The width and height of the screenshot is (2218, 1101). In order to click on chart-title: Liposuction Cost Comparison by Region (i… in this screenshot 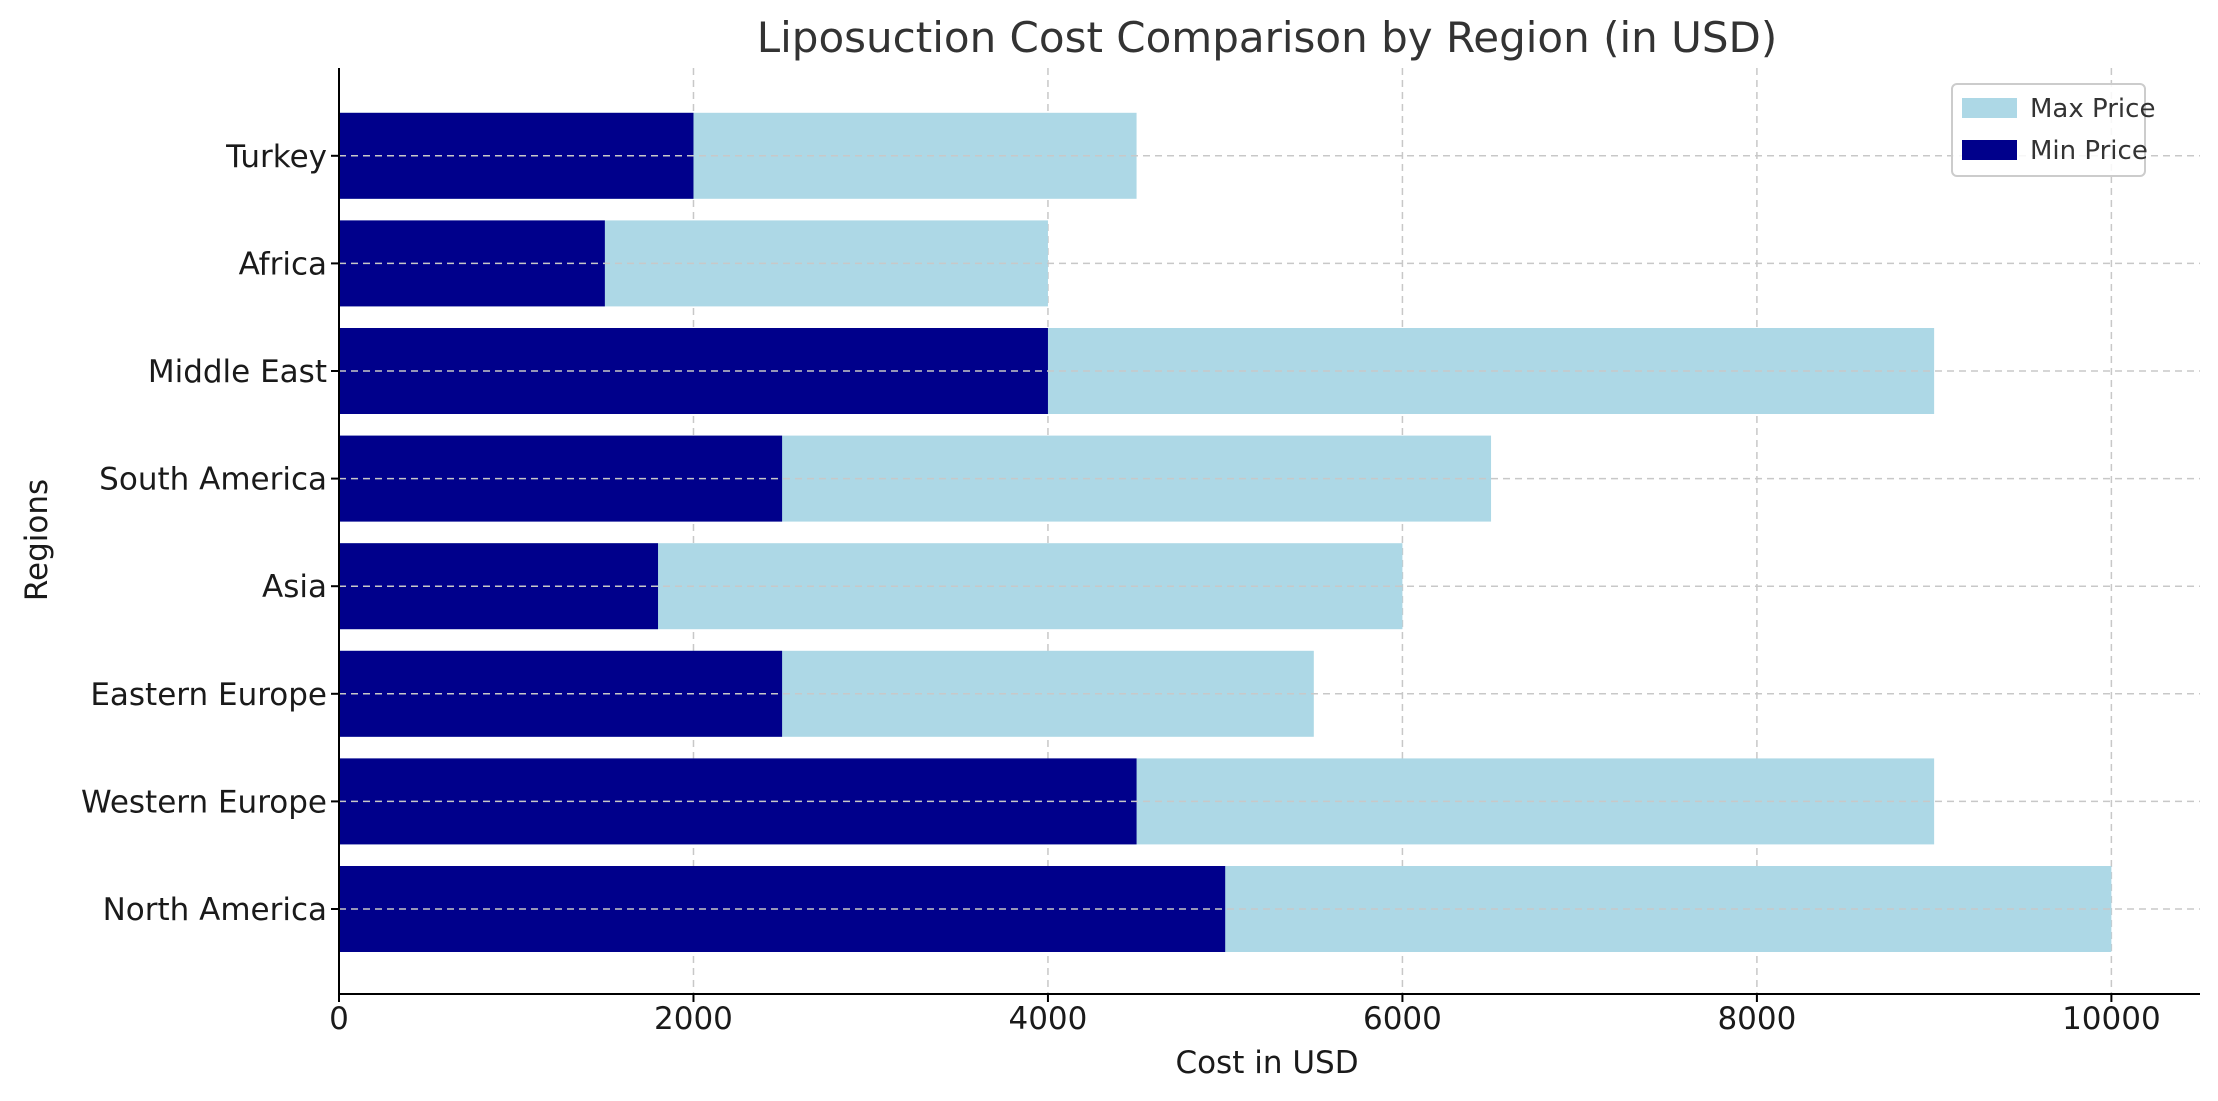, I will do `click(1267, 37)`.